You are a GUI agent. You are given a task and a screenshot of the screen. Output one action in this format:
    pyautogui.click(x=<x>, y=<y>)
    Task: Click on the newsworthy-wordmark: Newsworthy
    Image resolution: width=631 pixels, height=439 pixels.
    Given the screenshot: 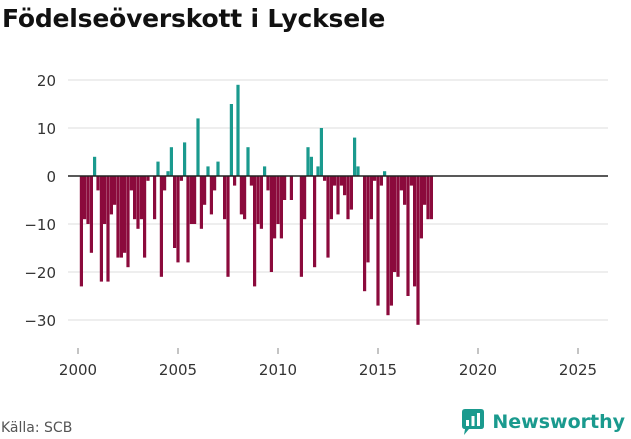 What is the action you would take?
    pyautogui.click(x=558, y=422)
    